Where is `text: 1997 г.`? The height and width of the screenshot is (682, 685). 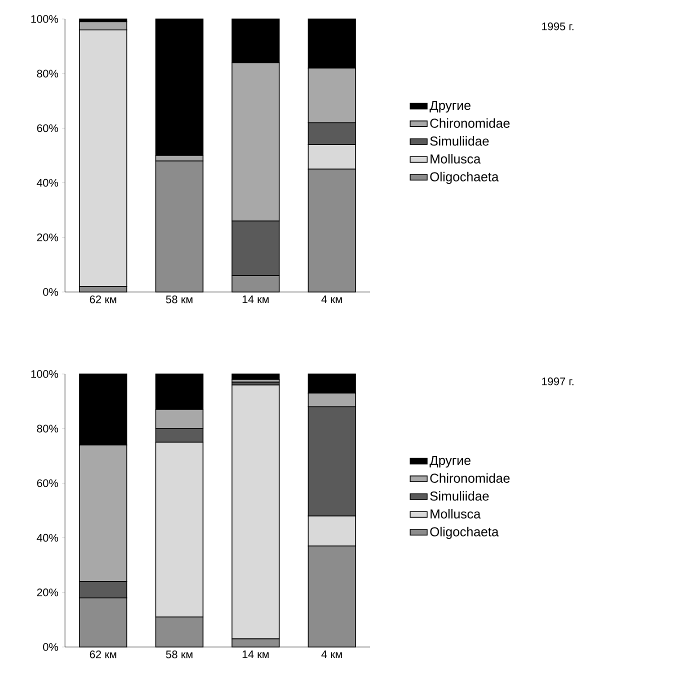
text: 1997 г. is located at coordinates (558, 382).